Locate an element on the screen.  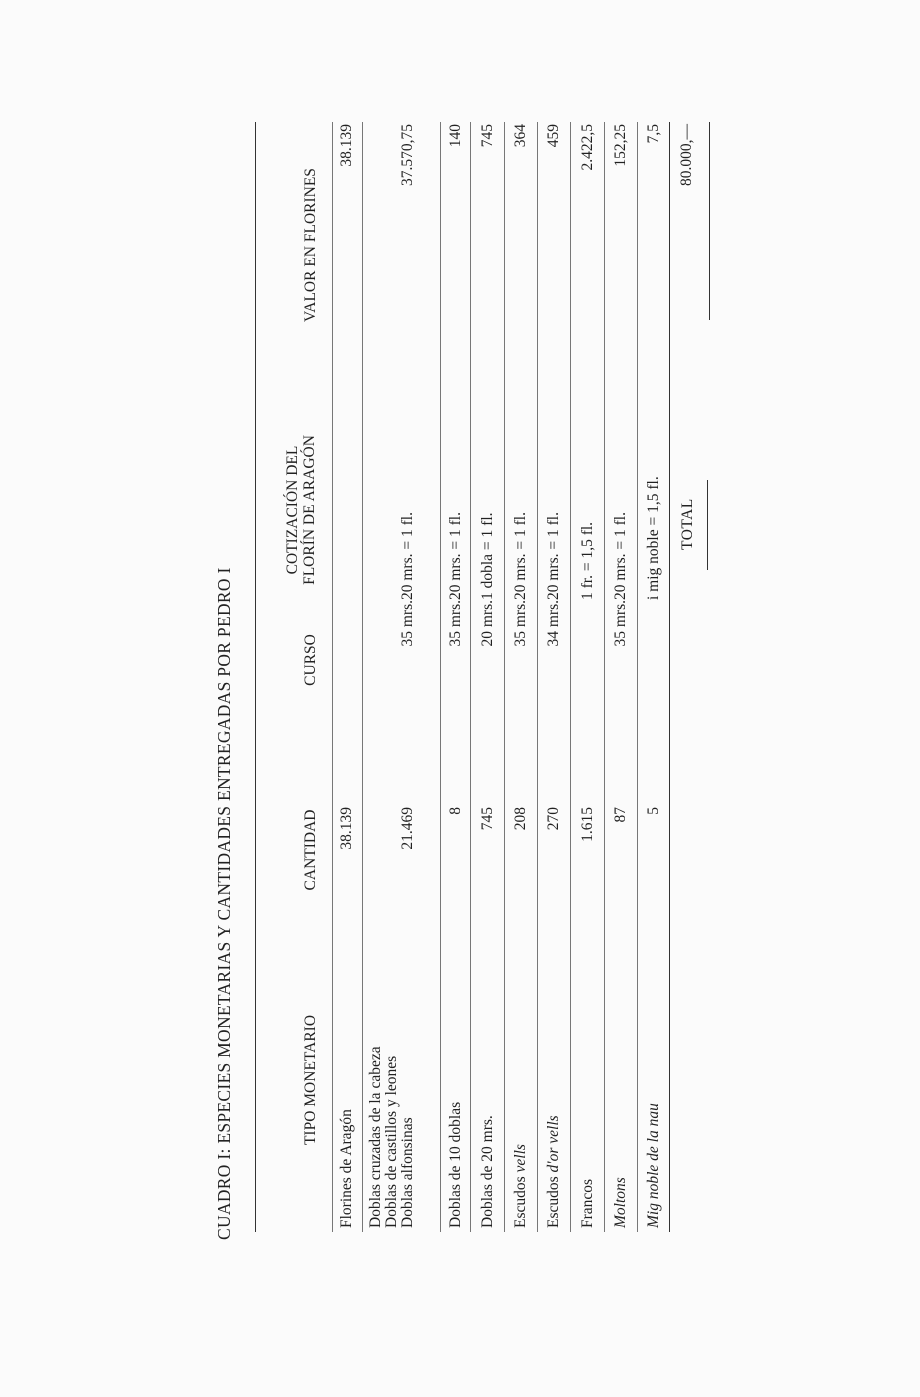
header-cotizacion: COTIZACIÓN DEL FLORÍN DE ARAGÓN is located at coordinates (301, 510).